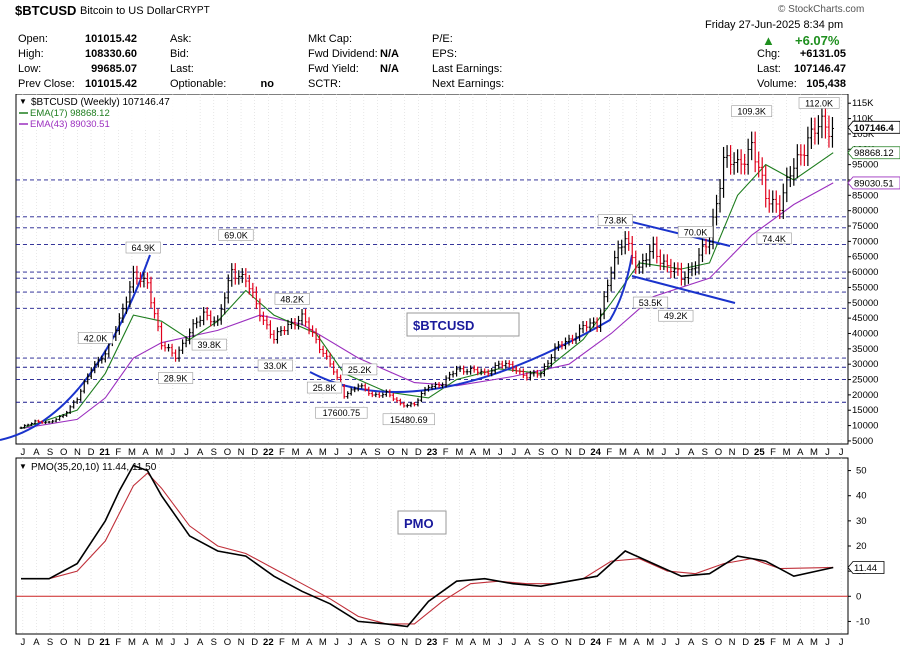 The height and width of the screenshot is (650, 900). What do you see at coordinates (198, 84) in the screenshot?
I see `field-label: Optionable:` at bounding box center [198, 84].